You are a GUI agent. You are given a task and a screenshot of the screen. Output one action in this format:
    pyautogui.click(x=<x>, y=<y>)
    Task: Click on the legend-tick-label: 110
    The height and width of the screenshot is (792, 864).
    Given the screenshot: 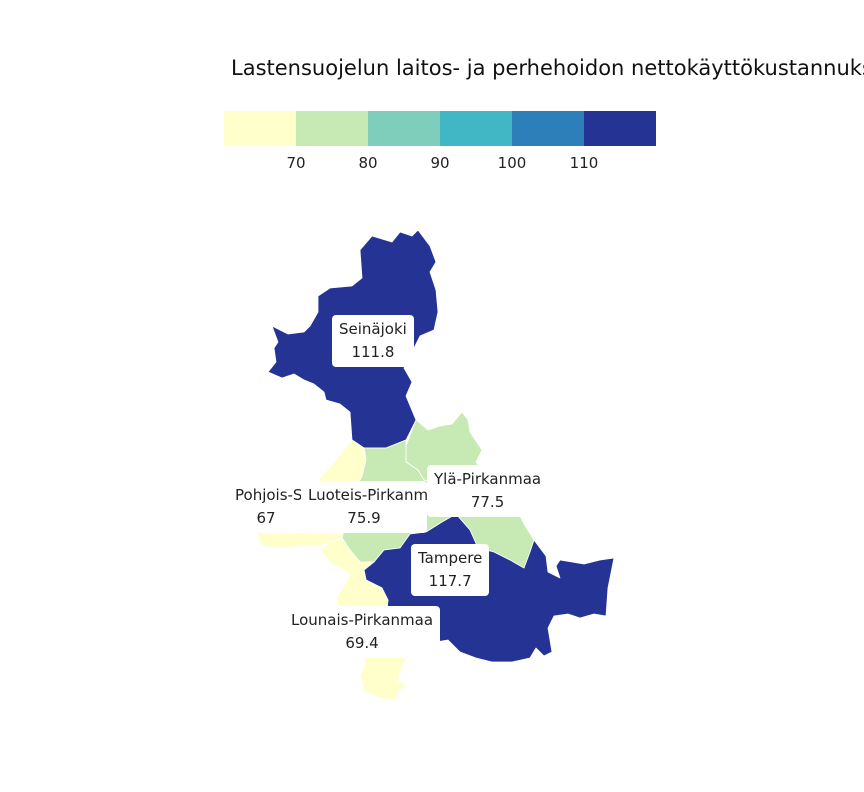 What is the action you would take?
    pyautogui.click(x=584, y=163)
    